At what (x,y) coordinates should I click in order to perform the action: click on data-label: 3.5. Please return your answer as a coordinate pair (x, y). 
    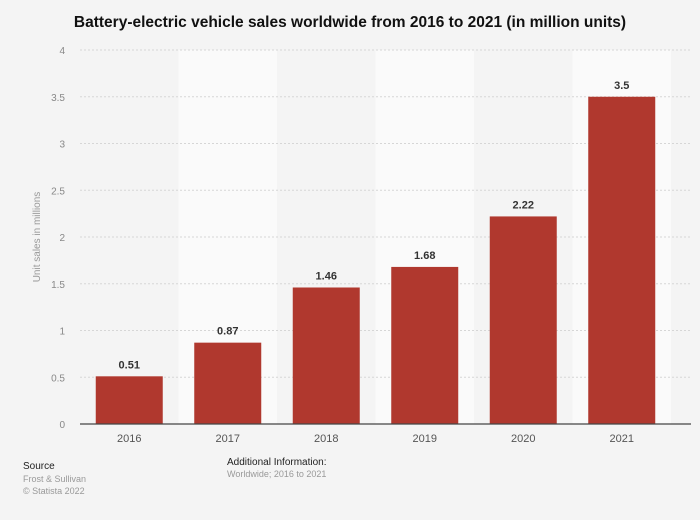
    Looking at the image, I should click on (621, 86).